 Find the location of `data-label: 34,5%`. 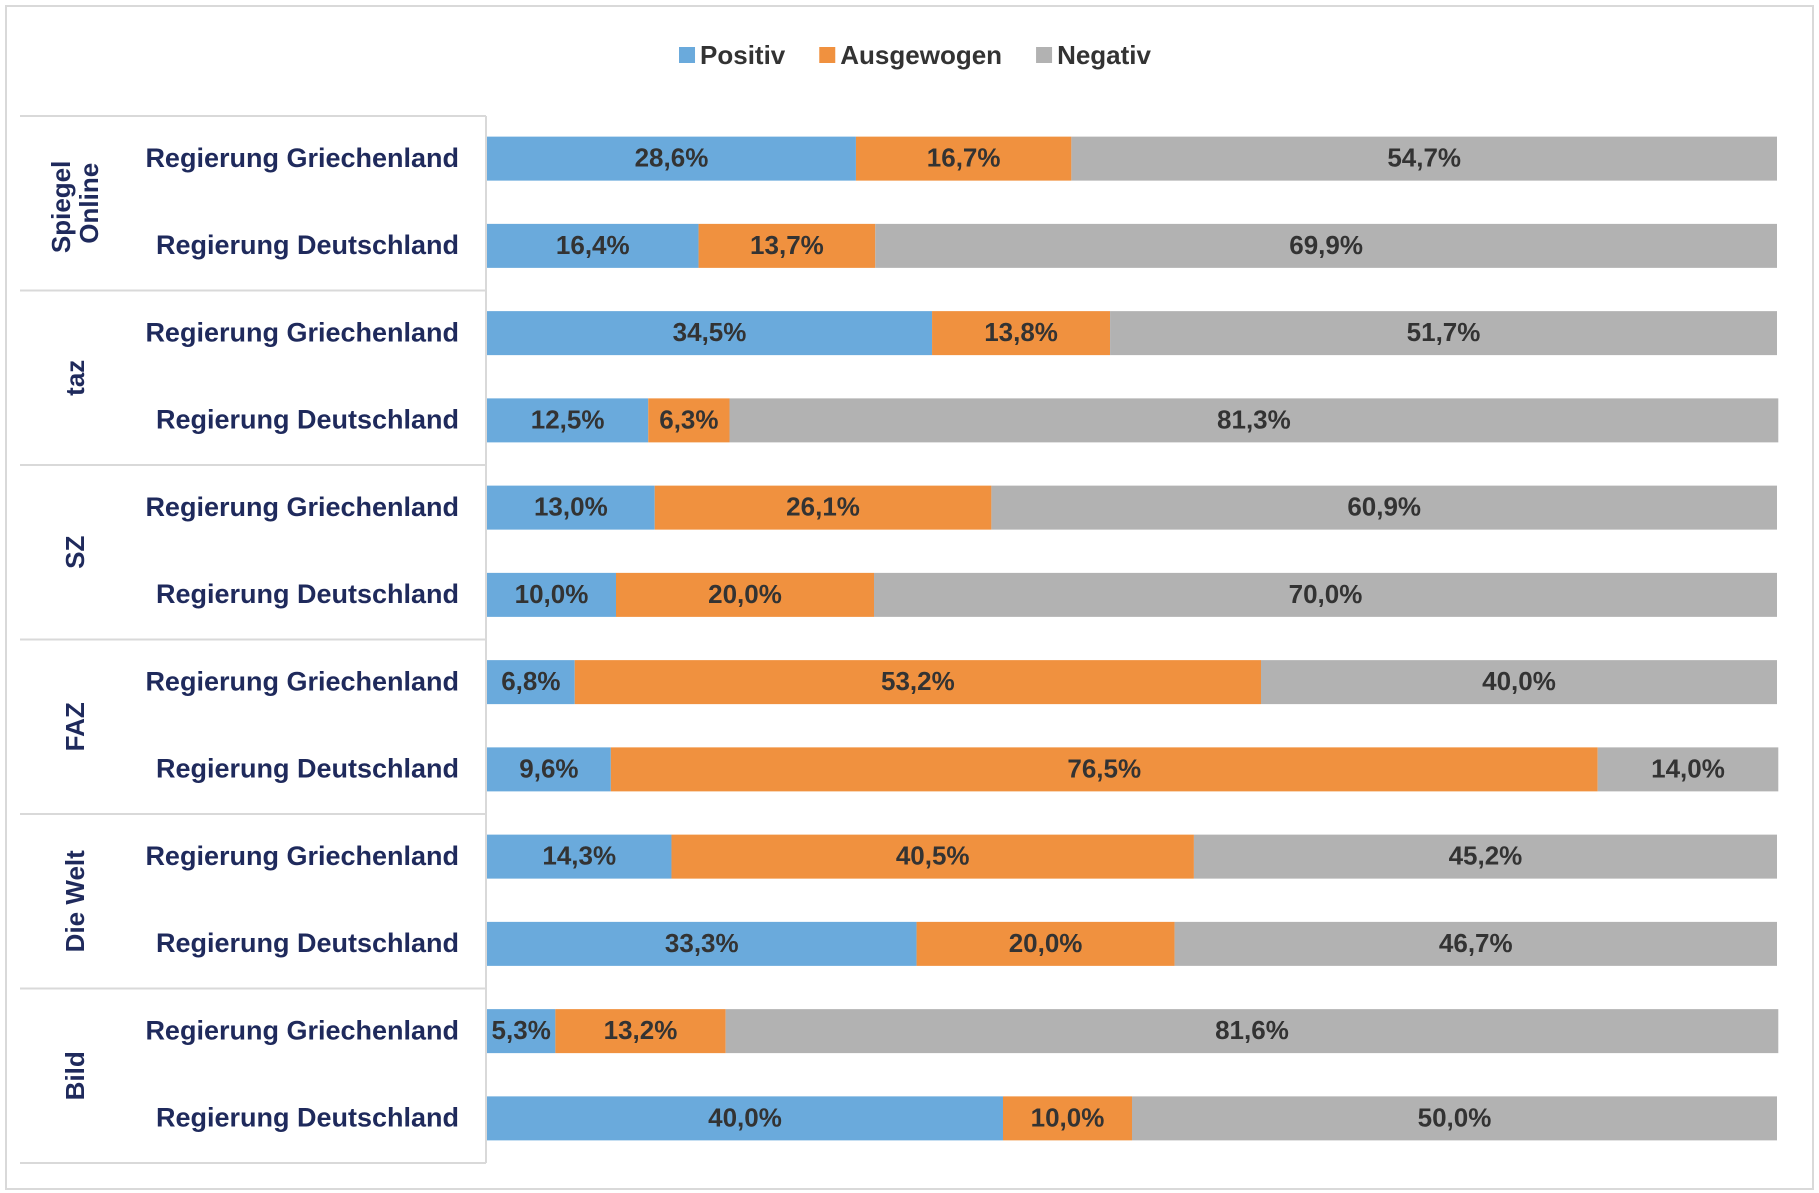

data-label: 34,5% is located at coordinates (710, 332).